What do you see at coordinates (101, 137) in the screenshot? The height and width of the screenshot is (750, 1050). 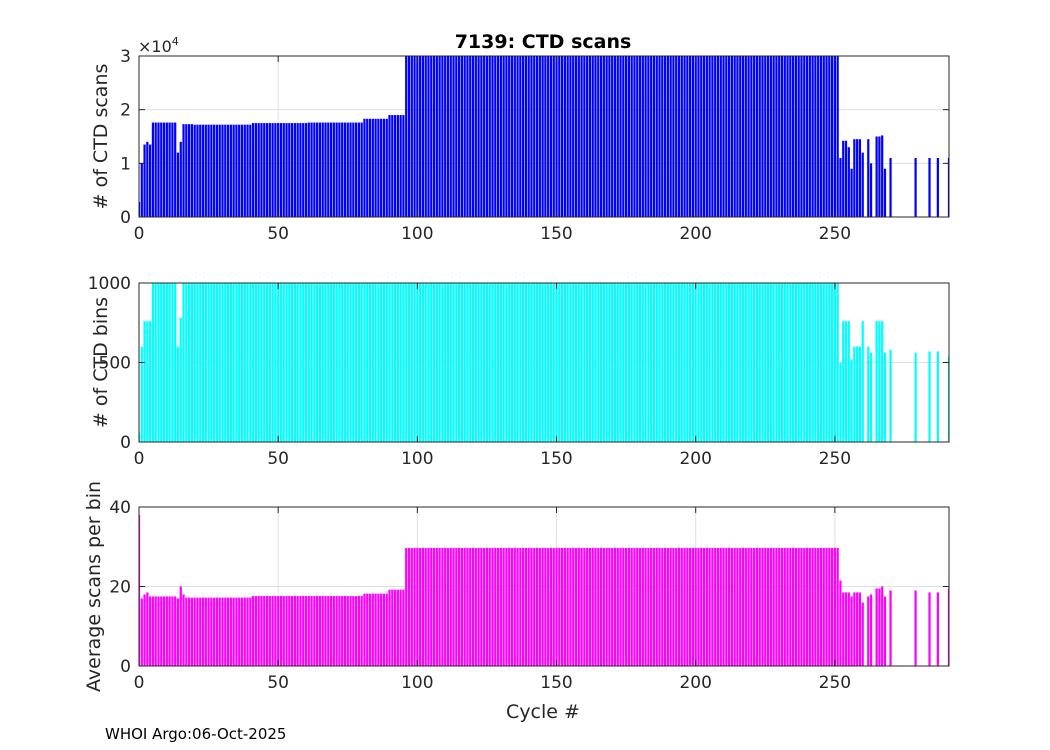 I see `y-axis-label: # of CTD scans` at bounding box center [101, 137].